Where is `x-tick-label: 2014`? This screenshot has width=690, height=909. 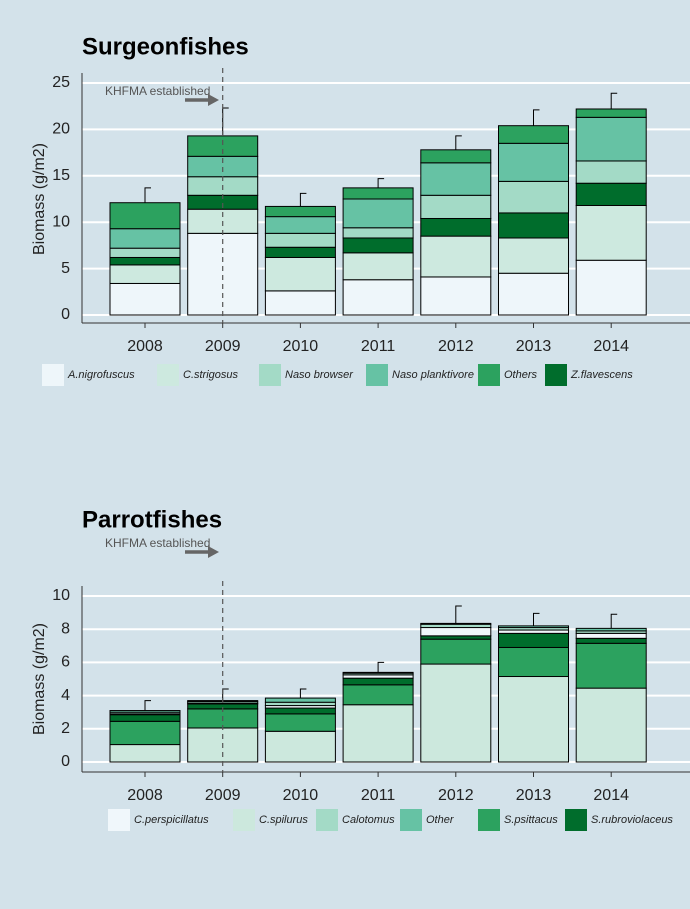
x-tick-label: 2014 is located at coordinates (611, 346).